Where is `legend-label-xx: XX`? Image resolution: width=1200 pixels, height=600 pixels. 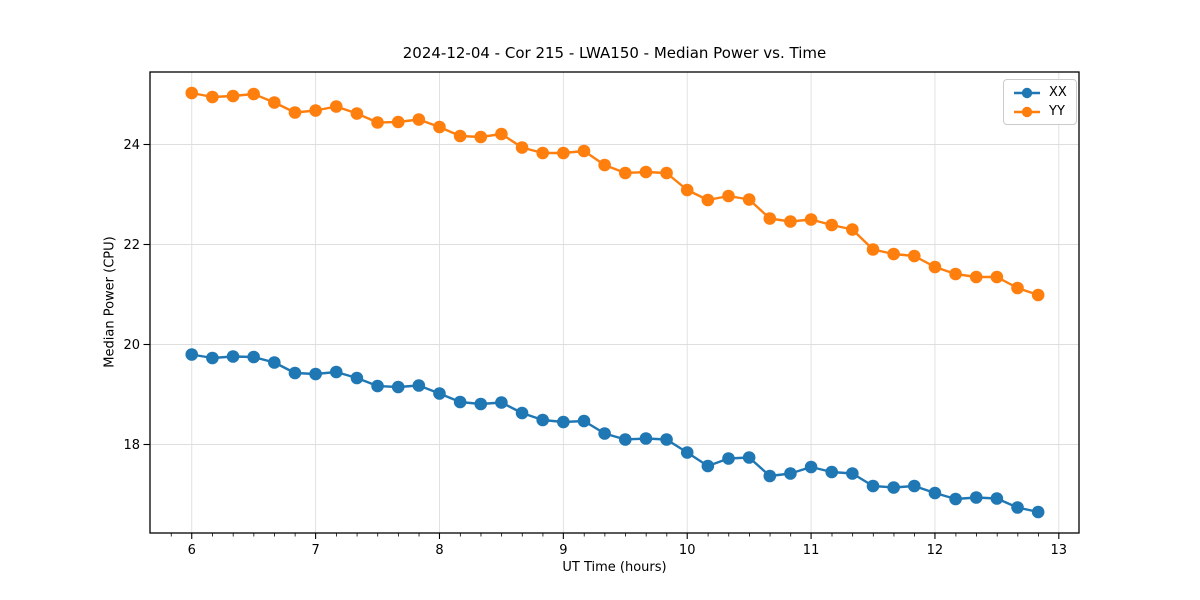 legend-label-xx: XX is located at coordinates (1058, 92).